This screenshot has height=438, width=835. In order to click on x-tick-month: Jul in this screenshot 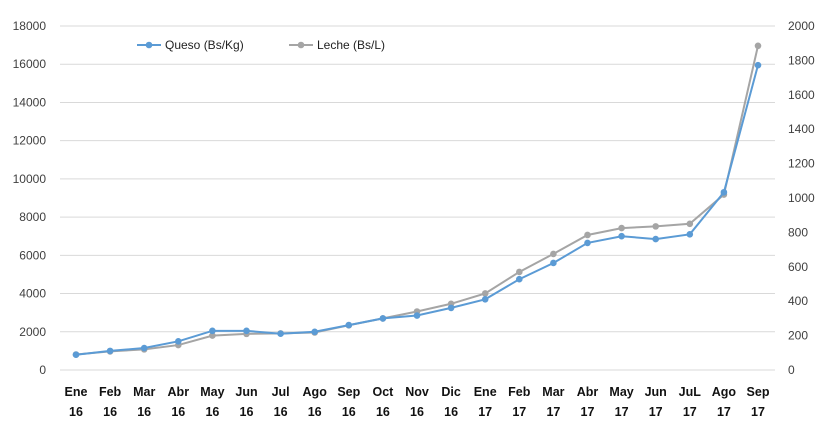, I will do `click(281, 392)`.